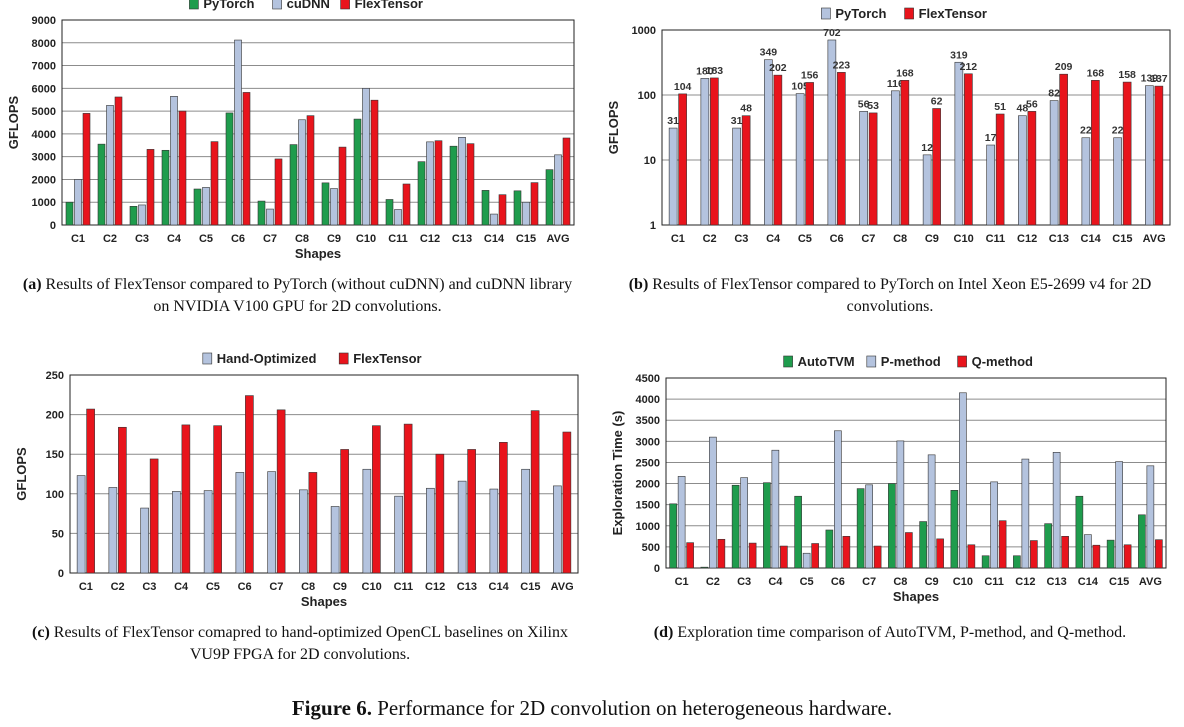 The height and width of the screenshot is (727, 1184). I want to click on x-tick-label: C2, so click(713, 582).